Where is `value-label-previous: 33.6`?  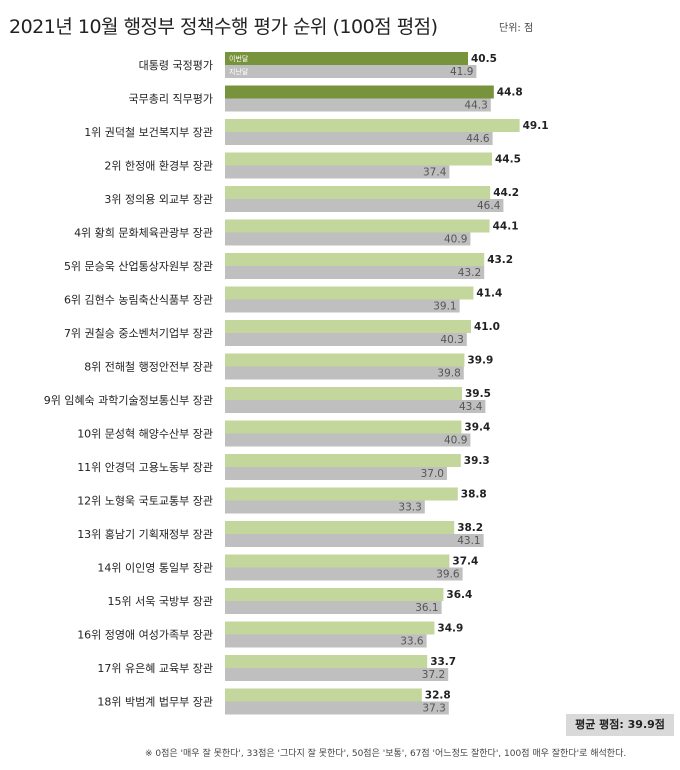 value-label-previous: 33.6 is located at coordinates (412, 642).